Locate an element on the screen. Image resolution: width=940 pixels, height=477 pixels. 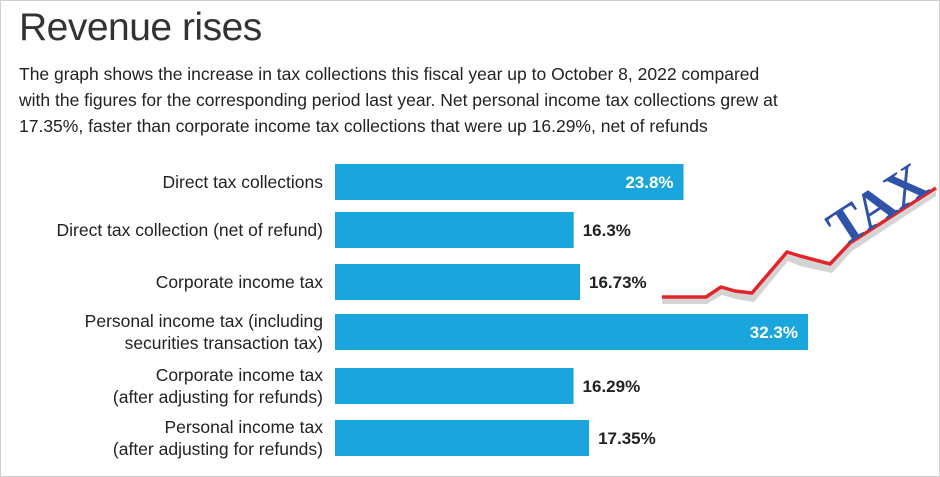
data-label-5: 16.29% is located at coordinates (612, 386).